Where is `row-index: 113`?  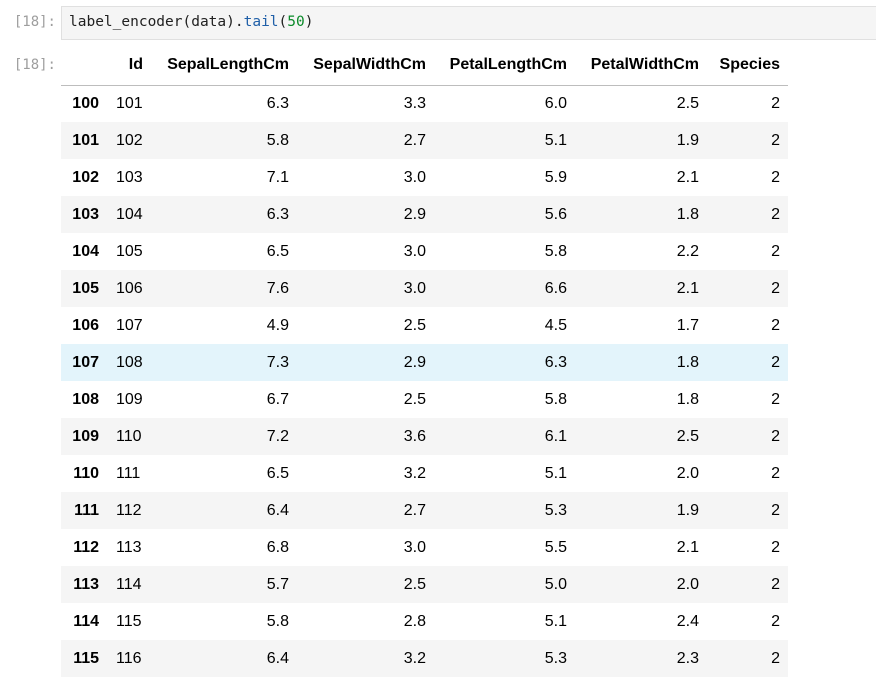
row-index: 113 is located at coordinates (86, 584).